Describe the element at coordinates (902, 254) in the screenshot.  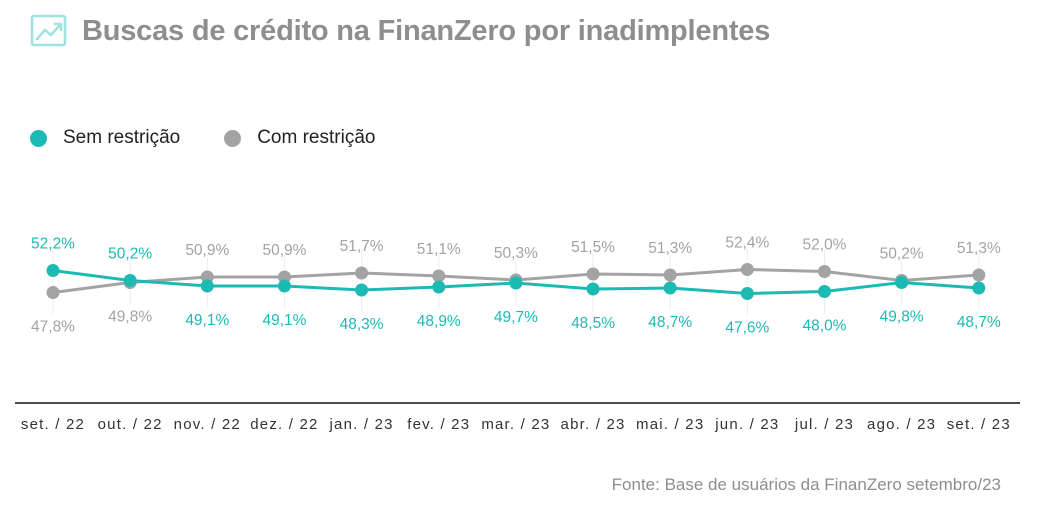
I see `data-label-com-restricao: 50,2%` at that location.